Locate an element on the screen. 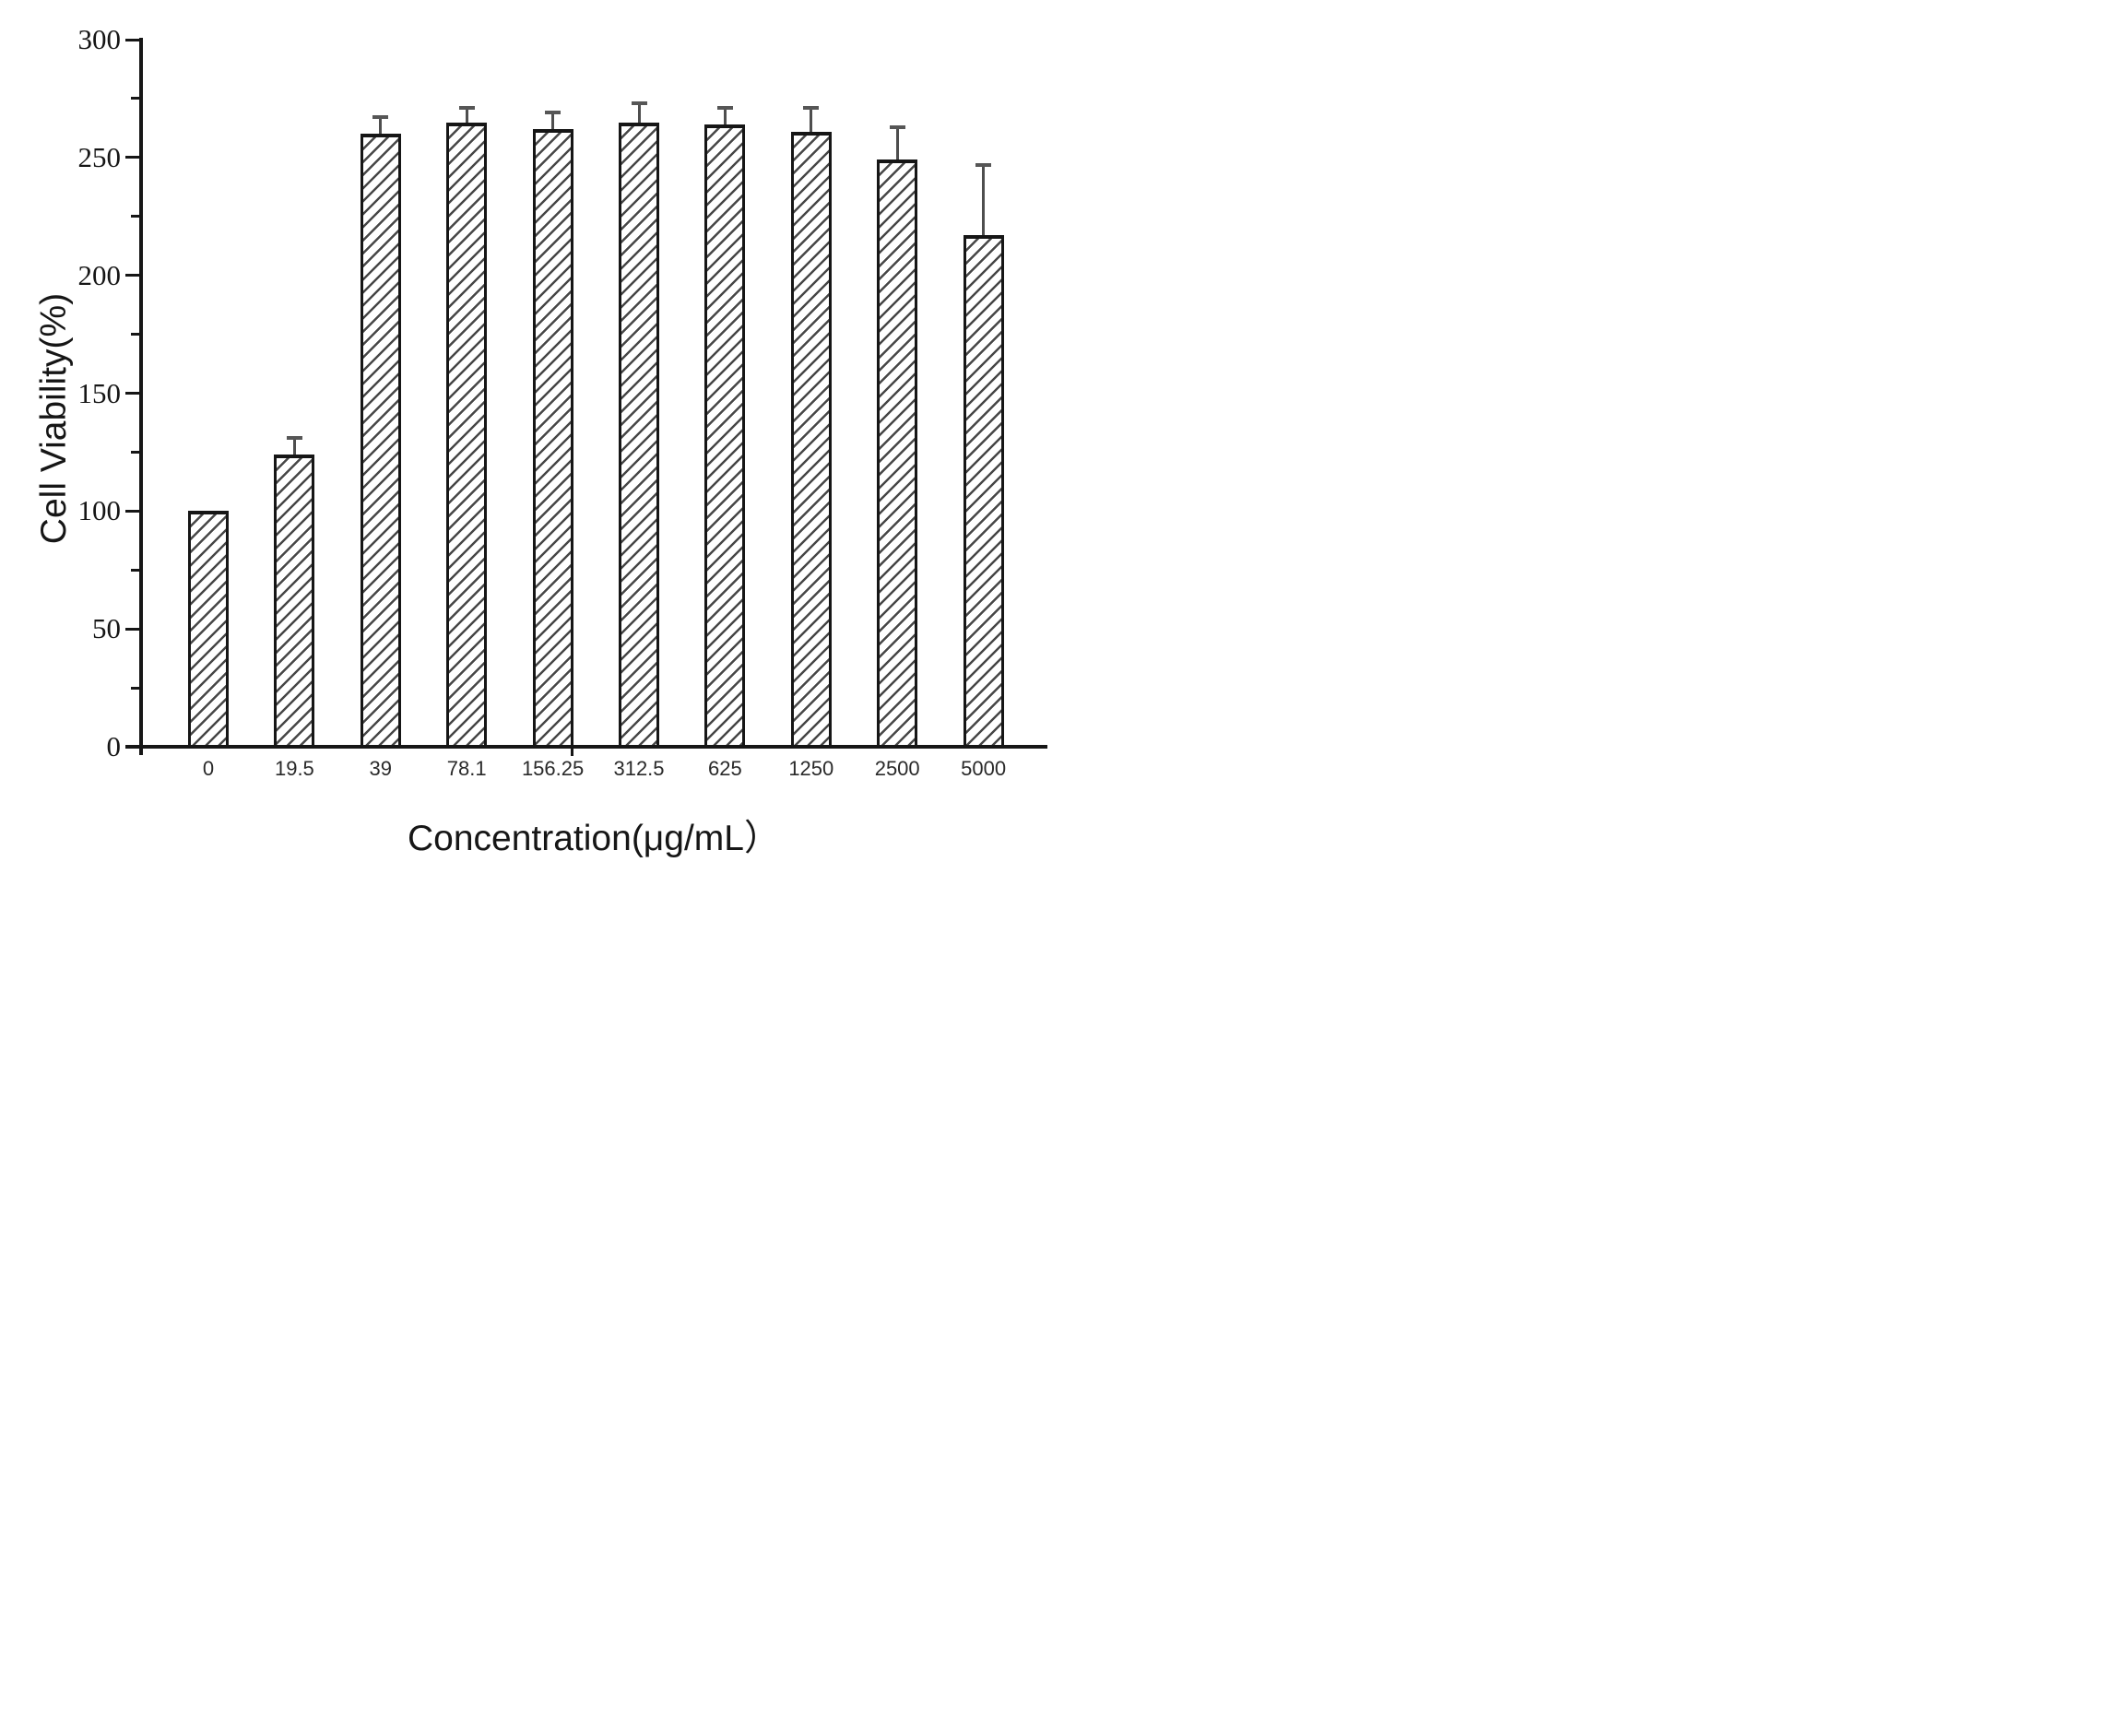  bar-19.5 is located at coordinates (294, 601).